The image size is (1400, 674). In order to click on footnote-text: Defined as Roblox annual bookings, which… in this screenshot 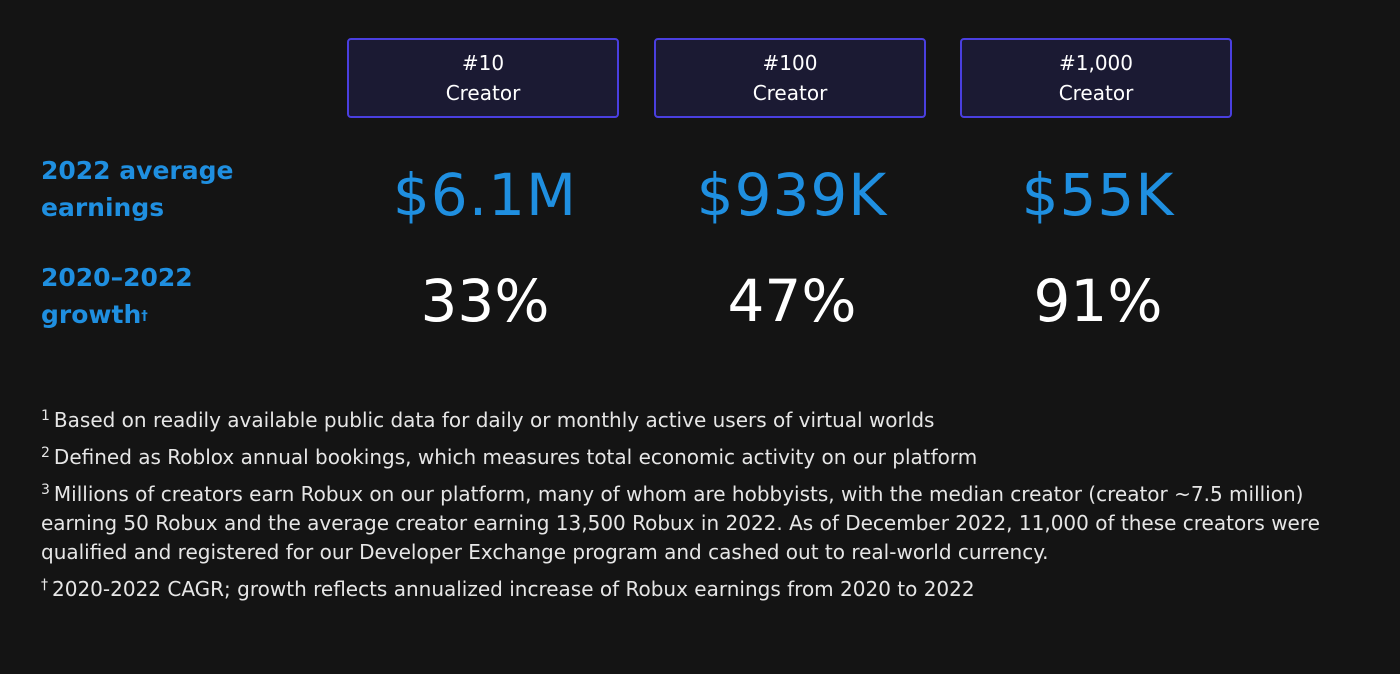, I will do `click(515, 457)`.